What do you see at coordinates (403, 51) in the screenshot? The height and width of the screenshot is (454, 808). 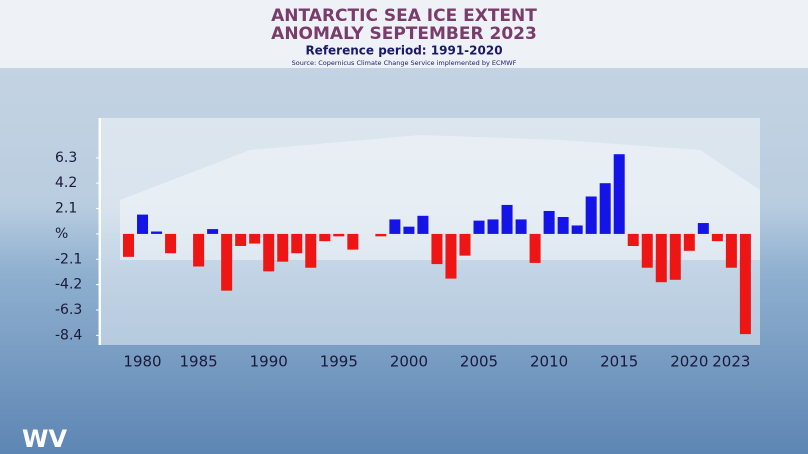 I see `reference: Reference period: 1991-2020` at bounding box center [403, 51].